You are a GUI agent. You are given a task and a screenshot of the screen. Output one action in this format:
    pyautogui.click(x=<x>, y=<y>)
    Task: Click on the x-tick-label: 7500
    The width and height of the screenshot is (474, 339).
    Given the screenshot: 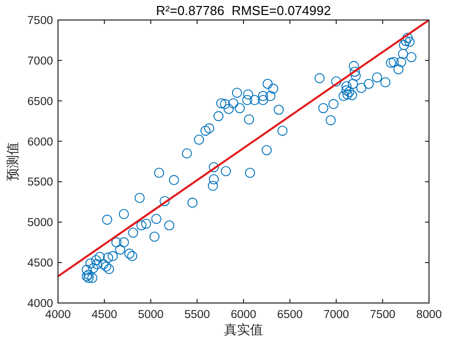 What is the action you would take?
    pyautogui.click(x=383, y=315)
    